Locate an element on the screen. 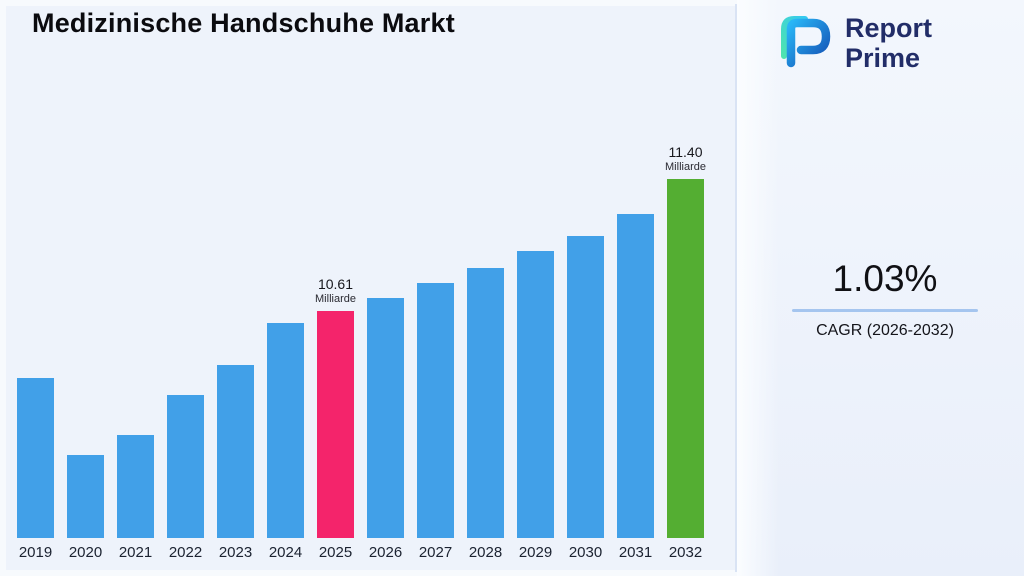 The width and height of the screenshot is (1024, 576). x-tick-label: 2029 is located at coordinates (535, 552).